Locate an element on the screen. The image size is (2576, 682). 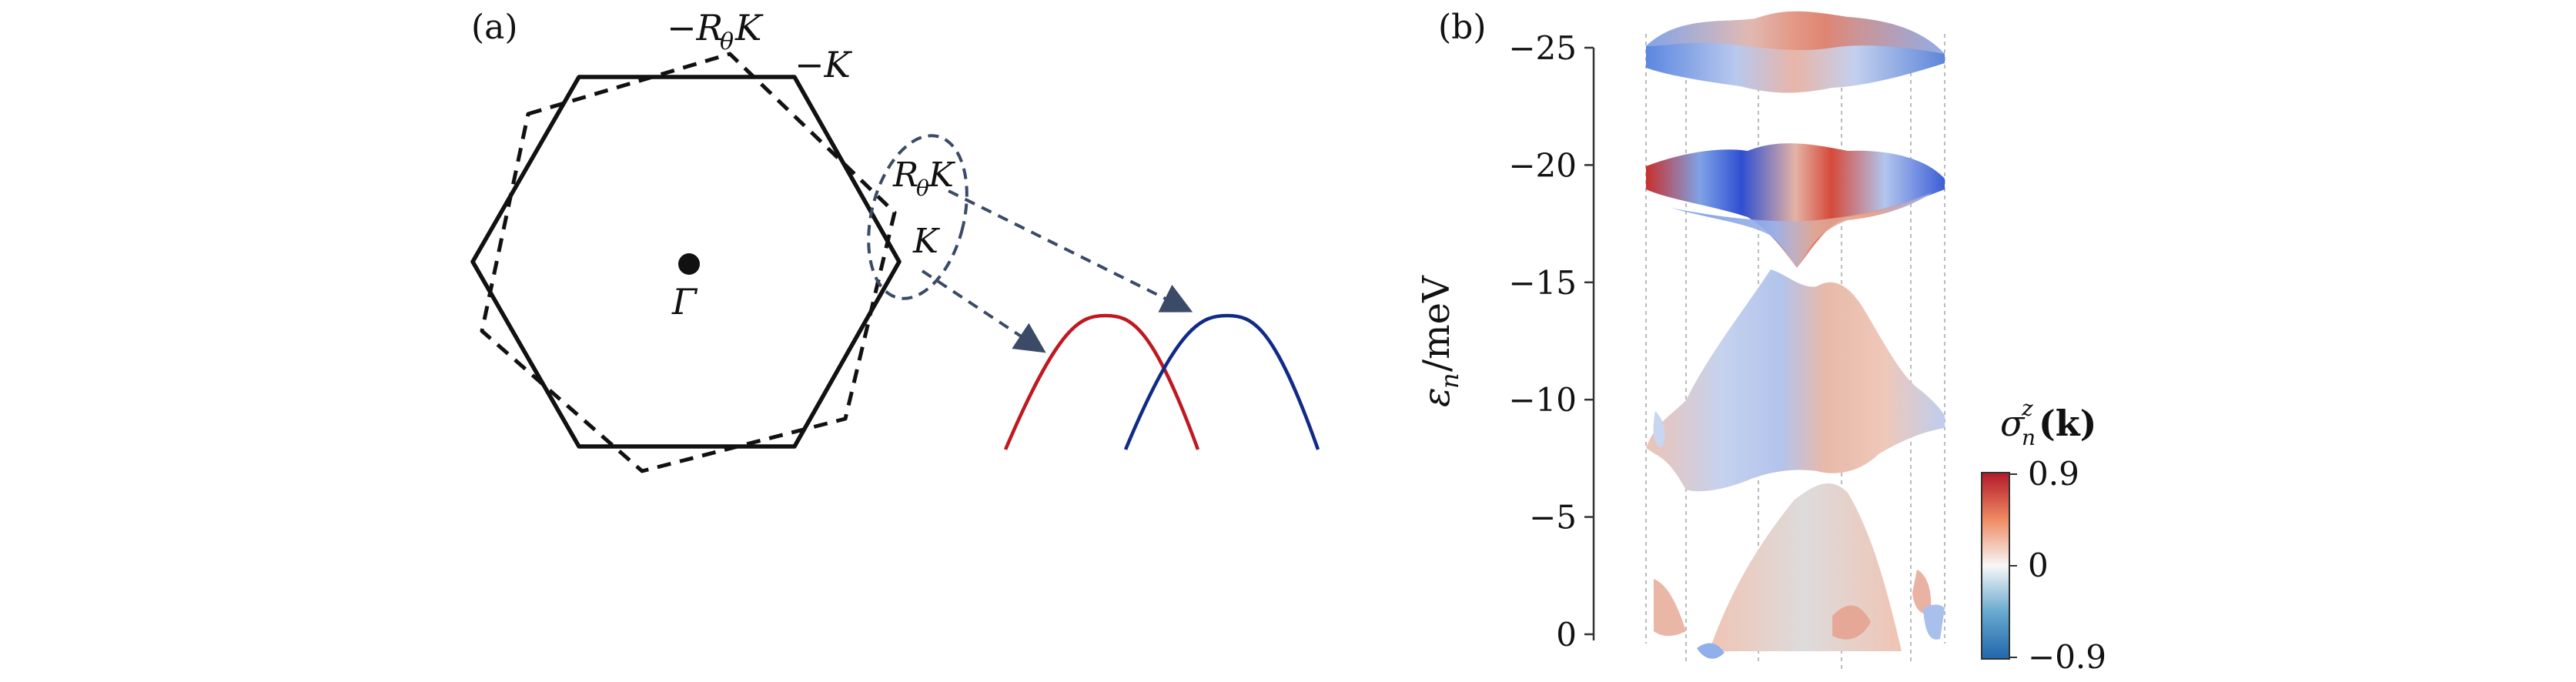
label-rtk: R θ K is located at coordinates (924, 178).